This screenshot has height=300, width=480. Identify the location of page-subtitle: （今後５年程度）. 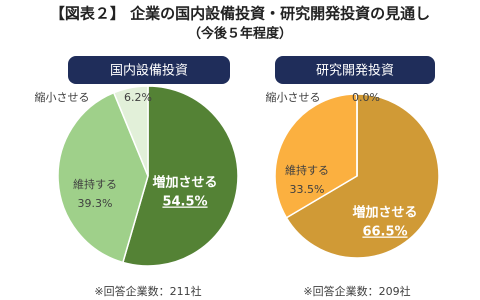
(240, 34).